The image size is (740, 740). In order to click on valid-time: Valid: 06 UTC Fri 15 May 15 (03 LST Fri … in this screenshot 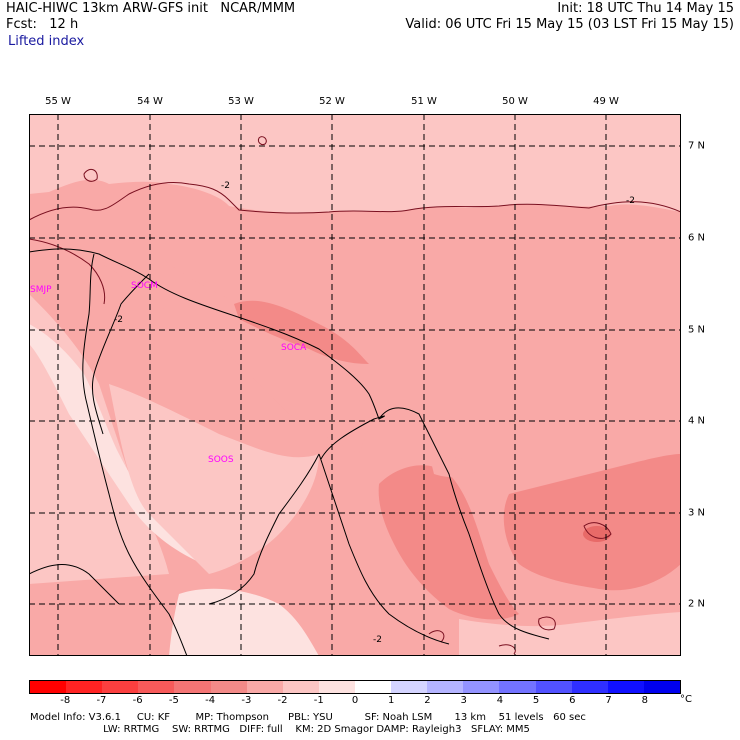, I will do `click(569, 24)`.